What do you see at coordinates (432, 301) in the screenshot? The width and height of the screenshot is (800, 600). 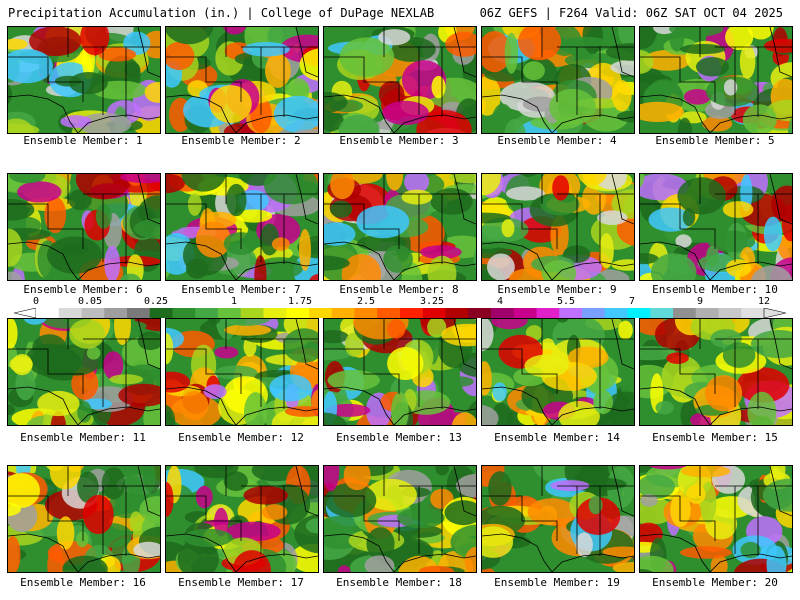 I see `colorbar-tick-label: 3.25` at bounding box center [432, 301].